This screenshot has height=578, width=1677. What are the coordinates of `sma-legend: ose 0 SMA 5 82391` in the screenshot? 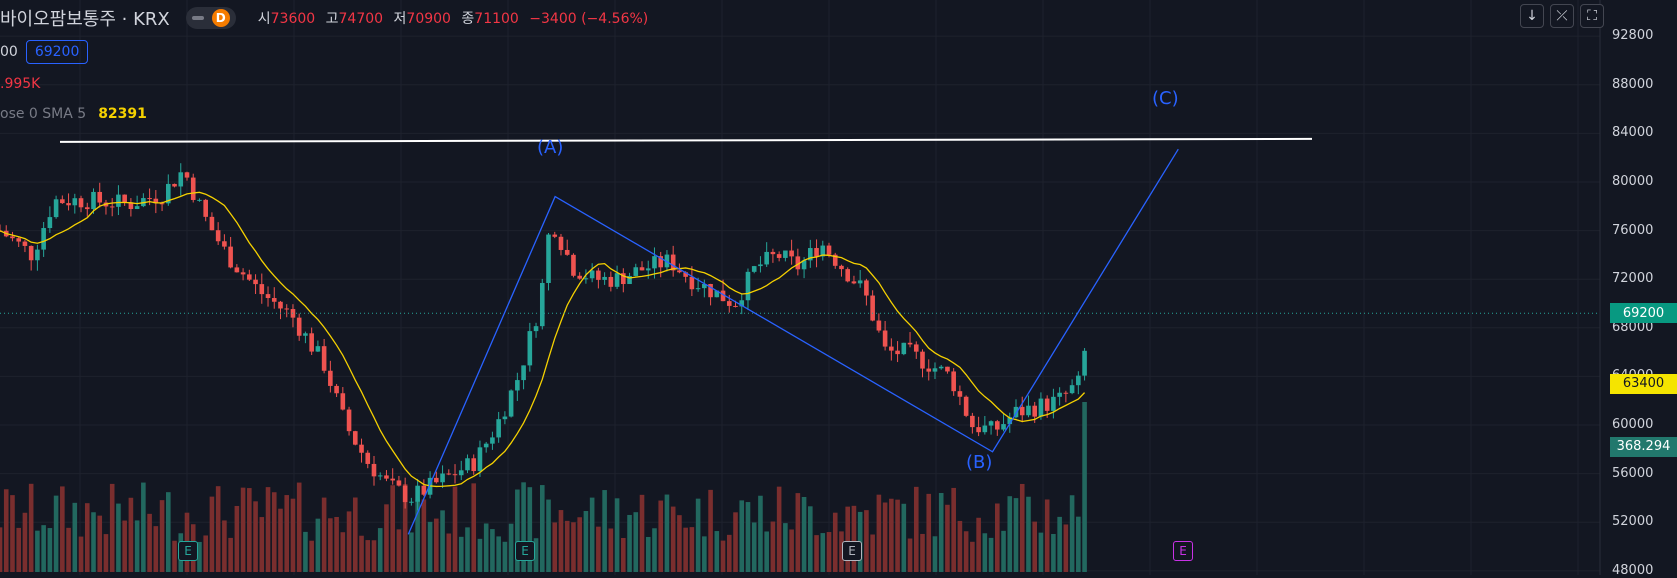 It's located at (73, 114).